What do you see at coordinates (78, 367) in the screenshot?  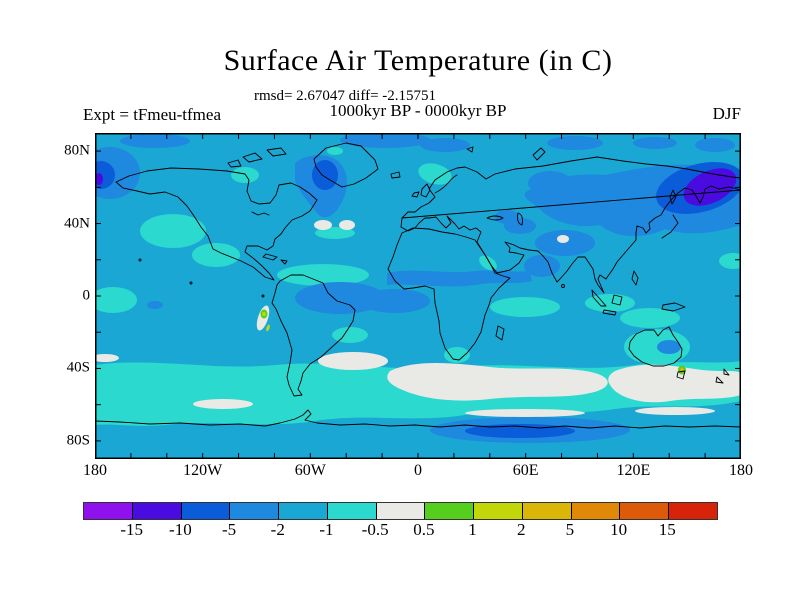 I see `y-axis-tick-label: 40S` at bounding box center [78, 367].